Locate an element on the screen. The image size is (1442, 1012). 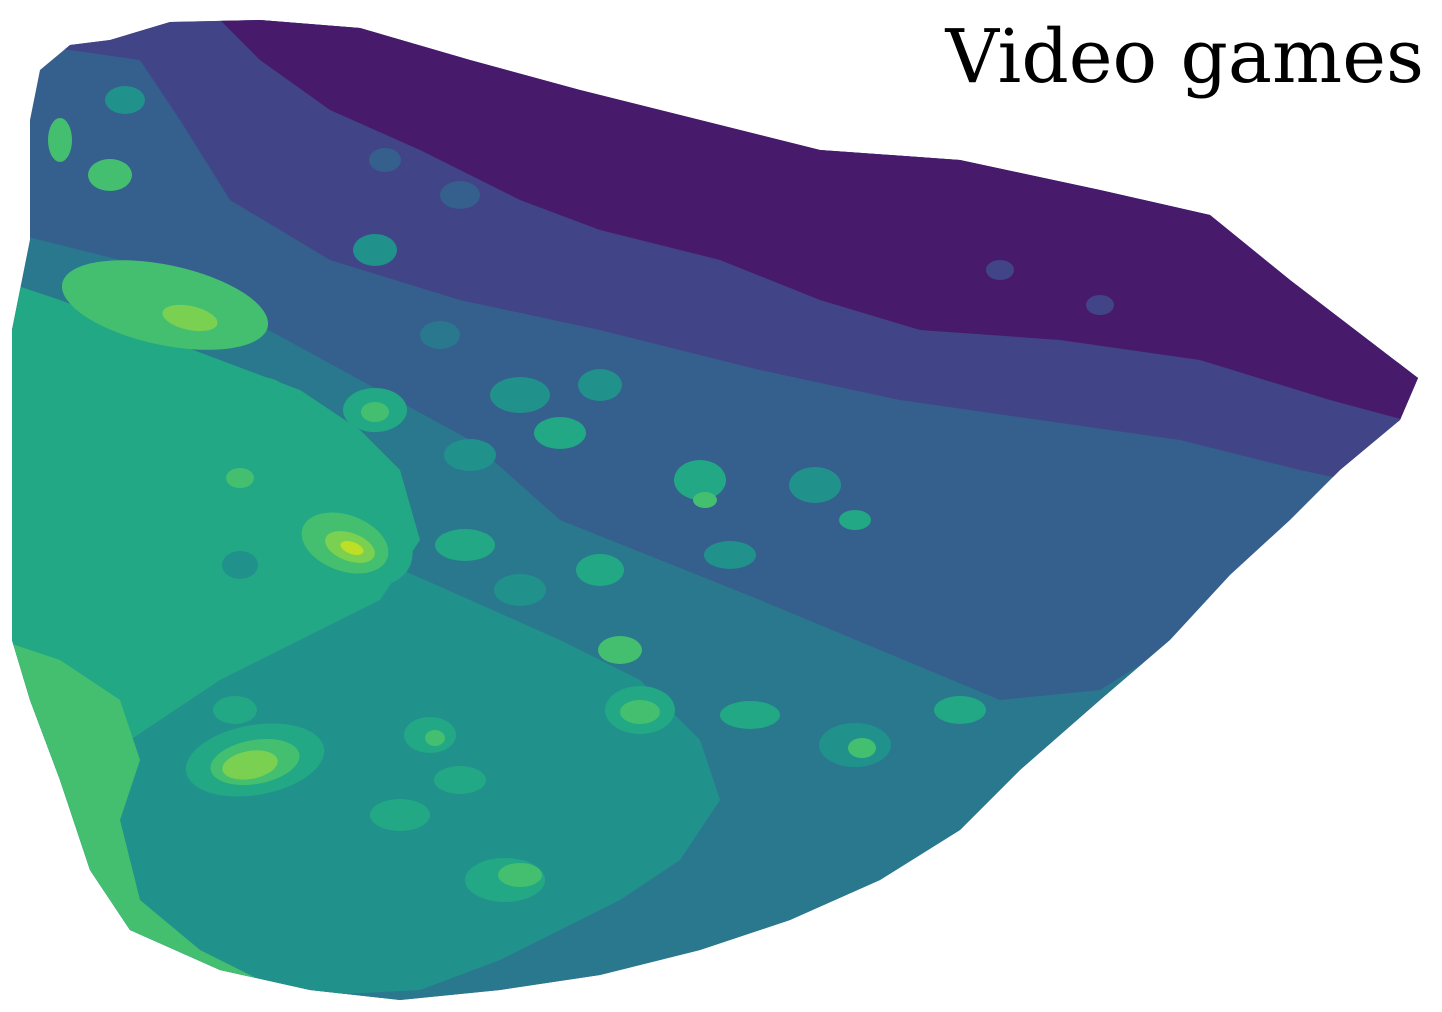
ridge-upper-left-small is located at coordinates (110, 175).